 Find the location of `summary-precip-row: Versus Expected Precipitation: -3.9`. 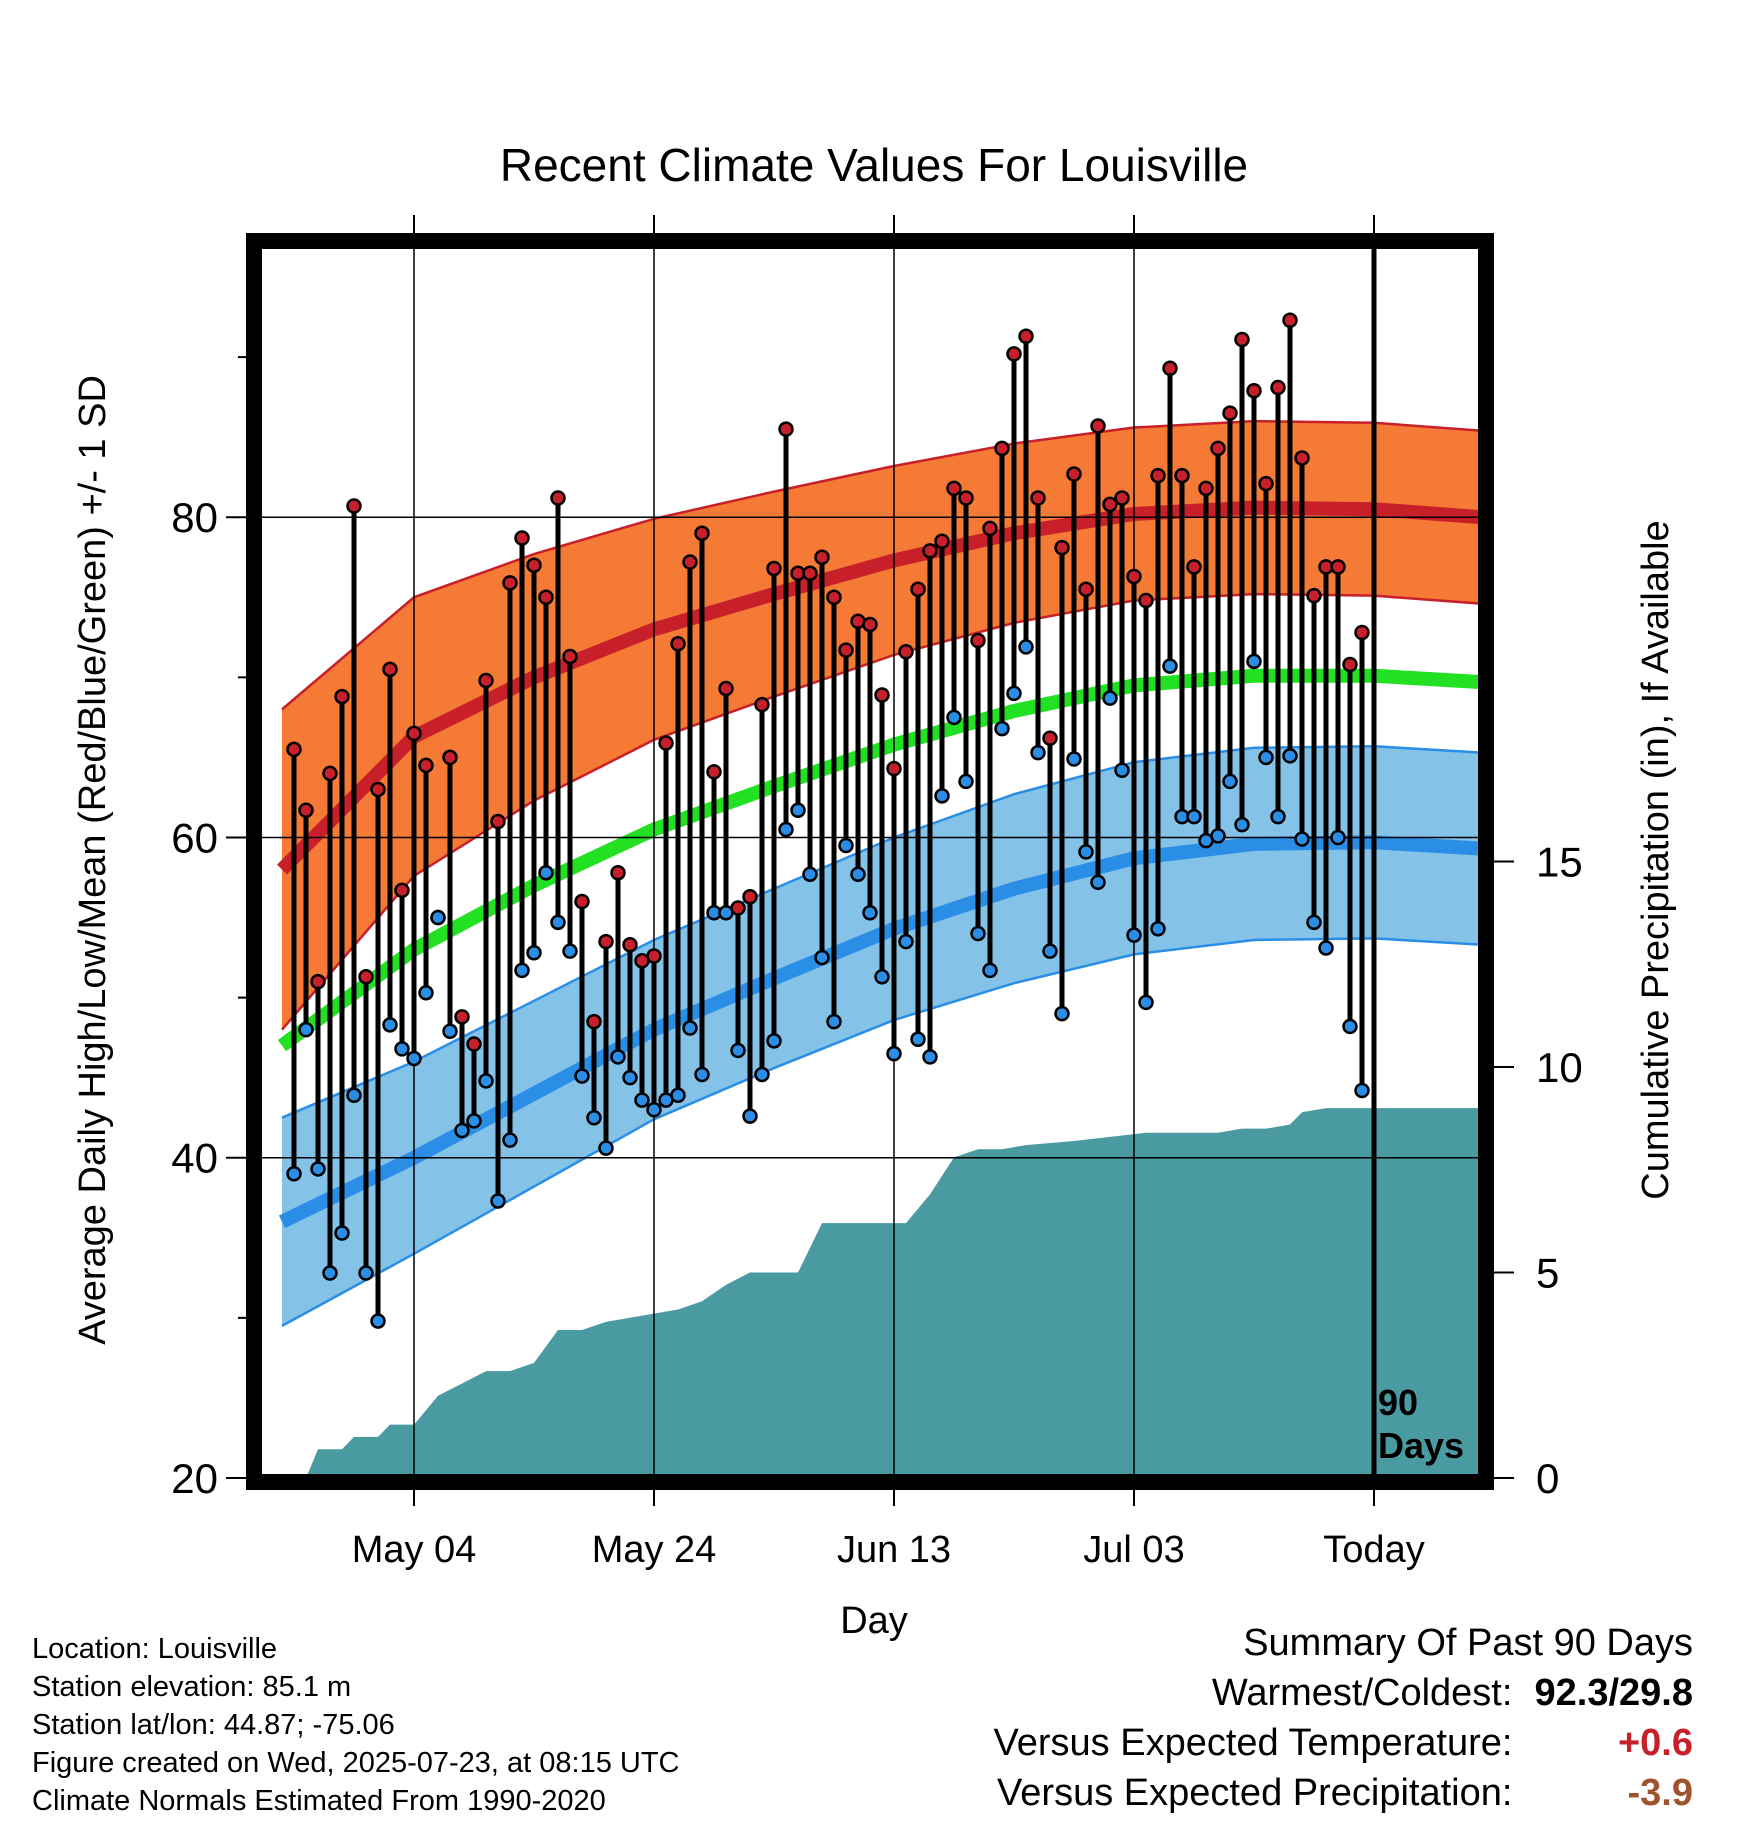

summary-precip-row: Versus Expected Precipitation: -3.9 is located at coordinates (1343, 1797).